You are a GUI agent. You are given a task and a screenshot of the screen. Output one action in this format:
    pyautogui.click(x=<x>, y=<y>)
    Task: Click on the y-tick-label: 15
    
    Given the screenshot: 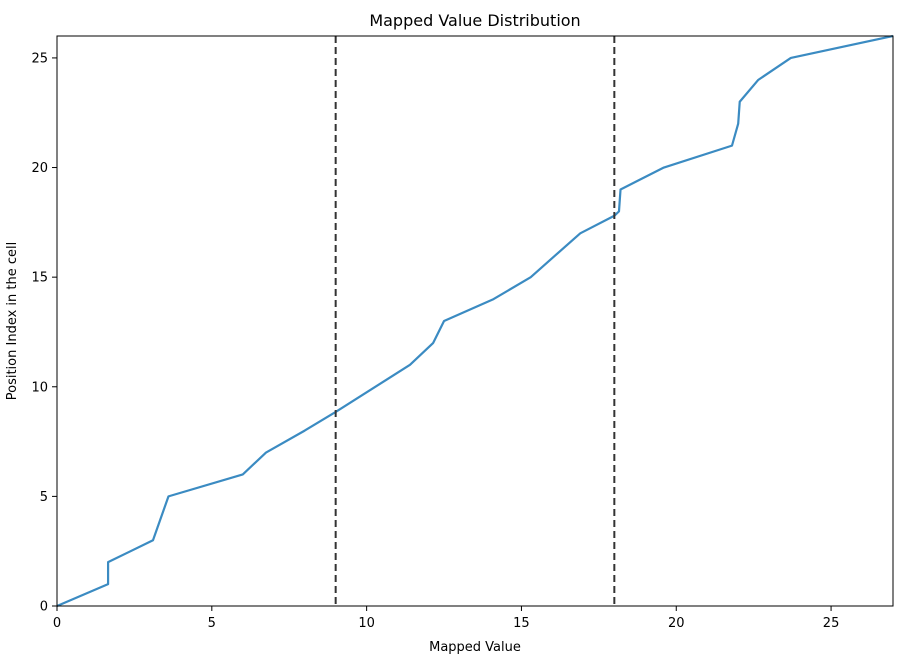 What is the action you would take?
    pyautogui.click(x=39, y=278)
    